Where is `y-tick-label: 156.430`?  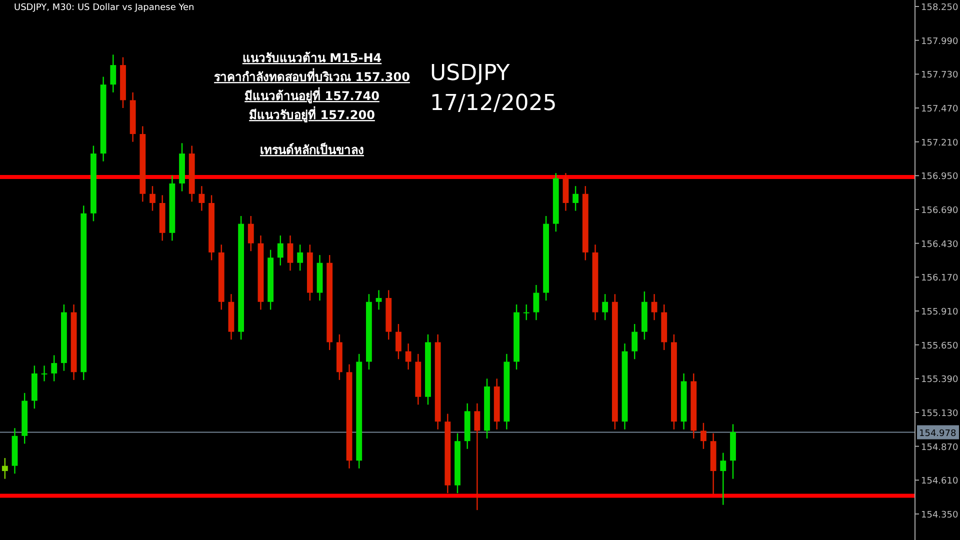 y-tick-label: 156.430 is located at coordinates (939, 245).